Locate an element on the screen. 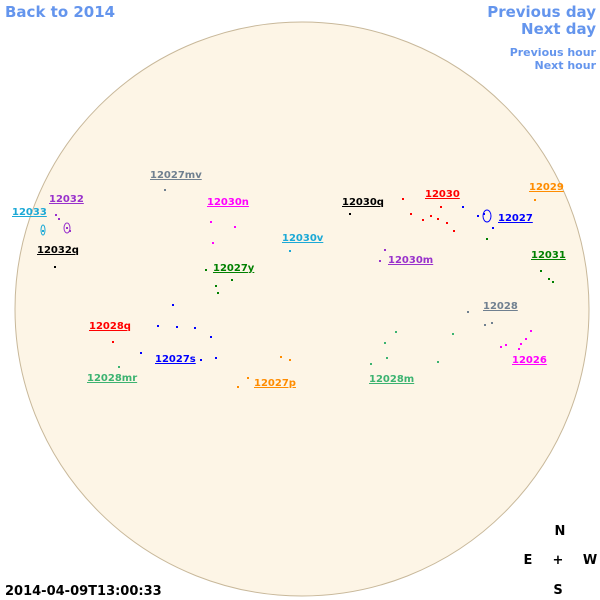  region-label: 12027p is located at coordinates (275, 383).